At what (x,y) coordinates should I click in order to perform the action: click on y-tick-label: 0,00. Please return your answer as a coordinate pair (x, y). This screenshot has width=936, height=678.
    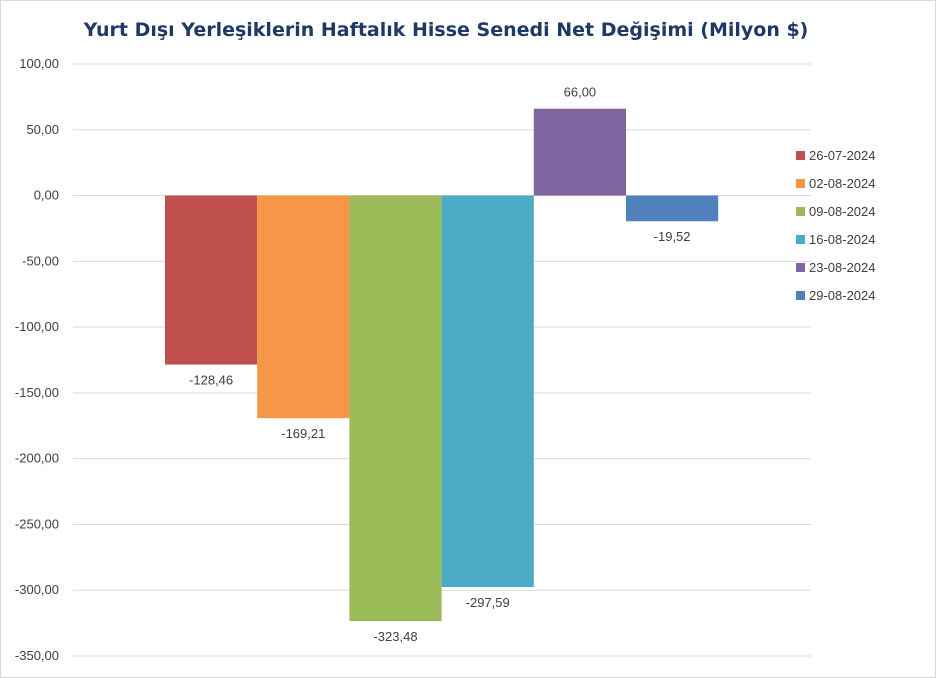
    Looking at the image, I should click on (46, 195).